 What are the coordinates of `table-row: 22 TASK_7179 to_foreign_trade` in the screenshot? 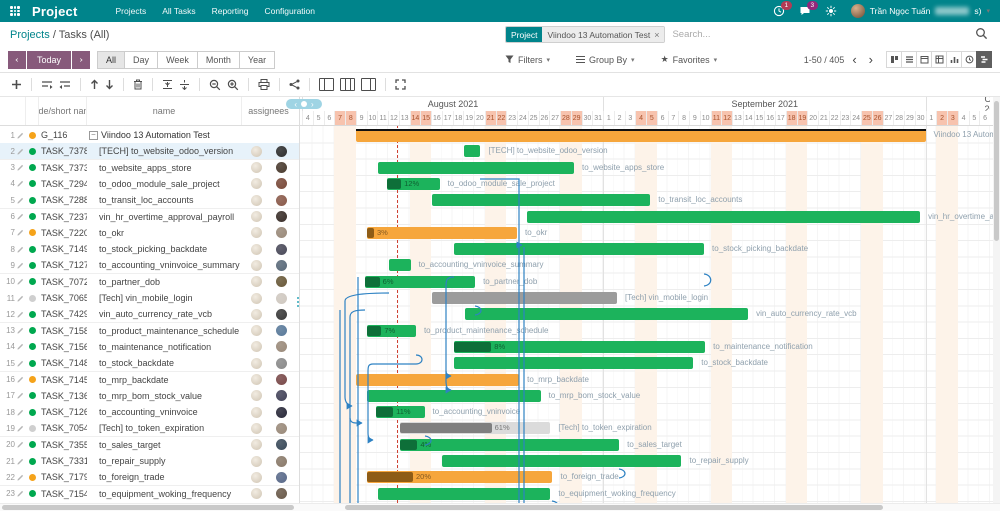 It's located at (149, 478).